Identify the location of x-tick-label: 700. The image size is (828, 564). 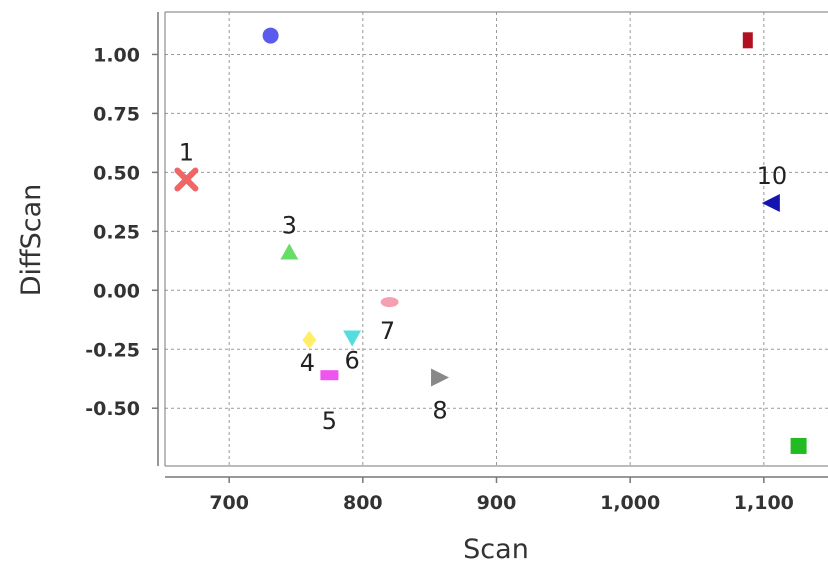
(229, 503).